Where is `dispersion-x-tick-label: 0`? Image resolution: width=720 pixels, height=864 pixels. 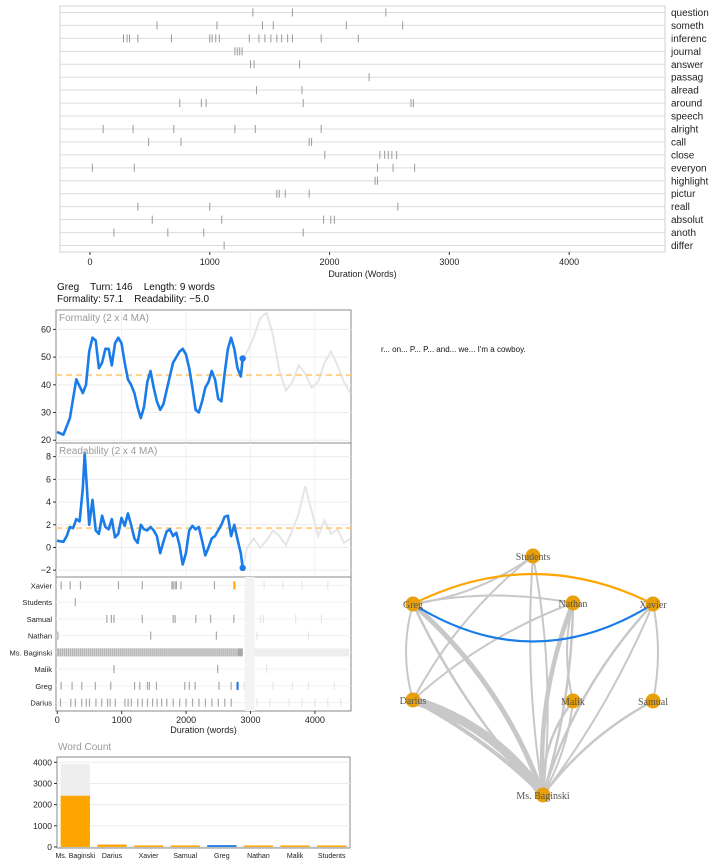 dispersion-x-tick-label: 0 is located at coordinates (89, 262).